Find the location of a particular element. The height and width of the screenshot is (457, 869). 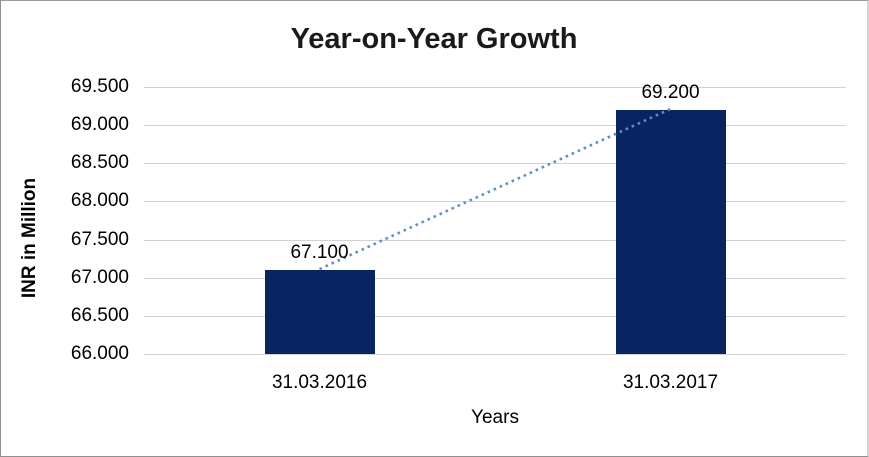

y-tick-label: 66.500 is located at coordinates (99, 315).